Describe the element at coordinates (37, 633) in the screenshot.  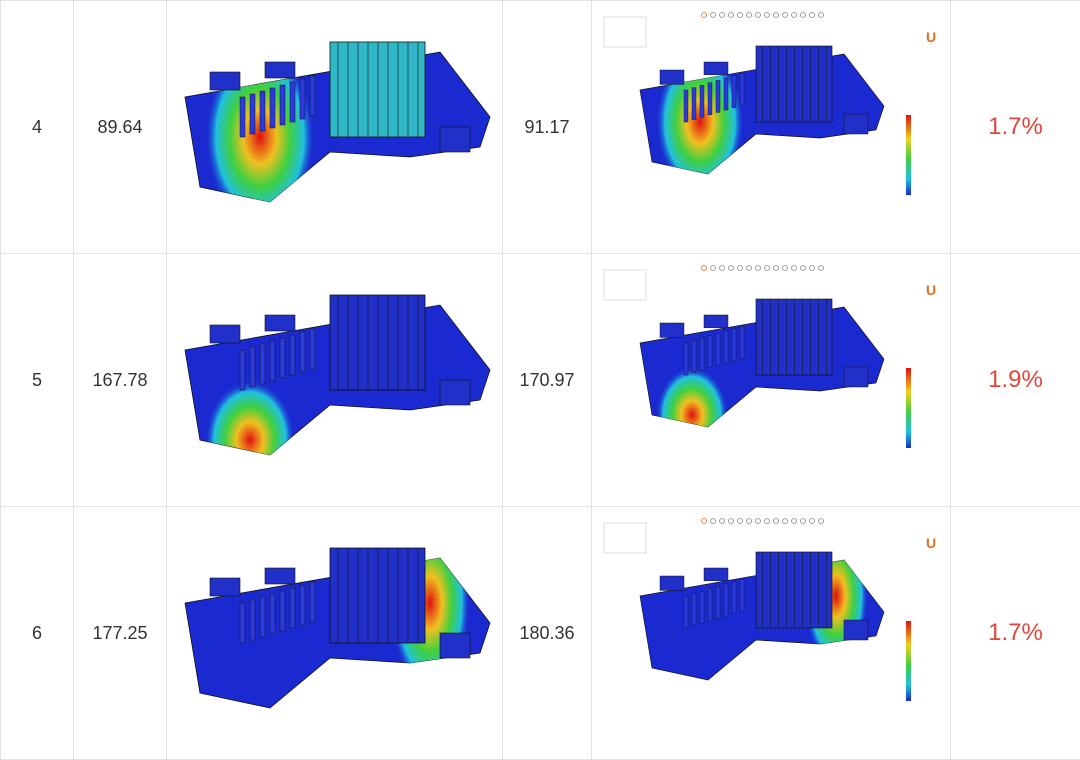
I see `mode-cell: 6` at that location.